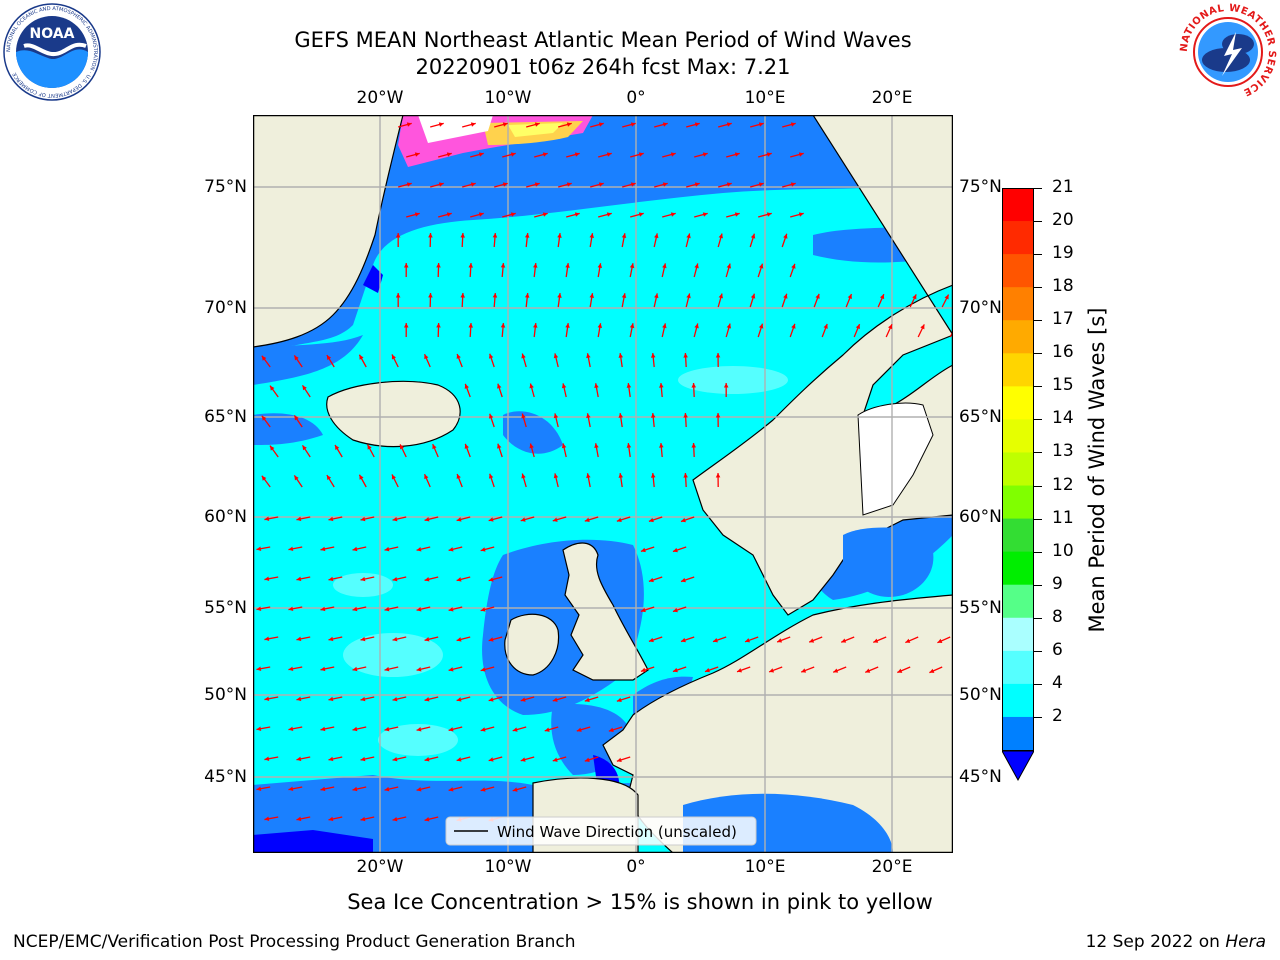 This screenshot has width=1280, height=960. What do you see at coordinates (225, 187) in the screenshot?
I see `lat-tick-left: 75°N` at bounding box center [225, 187].